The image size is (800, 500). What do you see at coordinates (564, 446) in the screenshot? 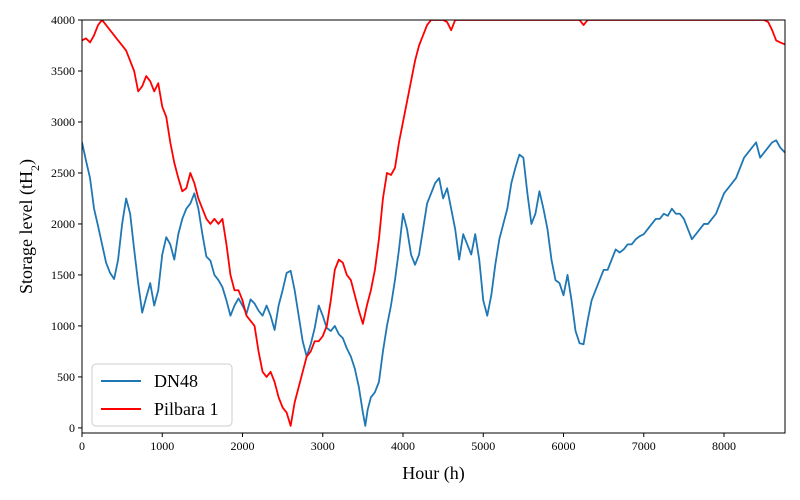
I see `x-tick-label: 6000` at bounding box center [564, 446].